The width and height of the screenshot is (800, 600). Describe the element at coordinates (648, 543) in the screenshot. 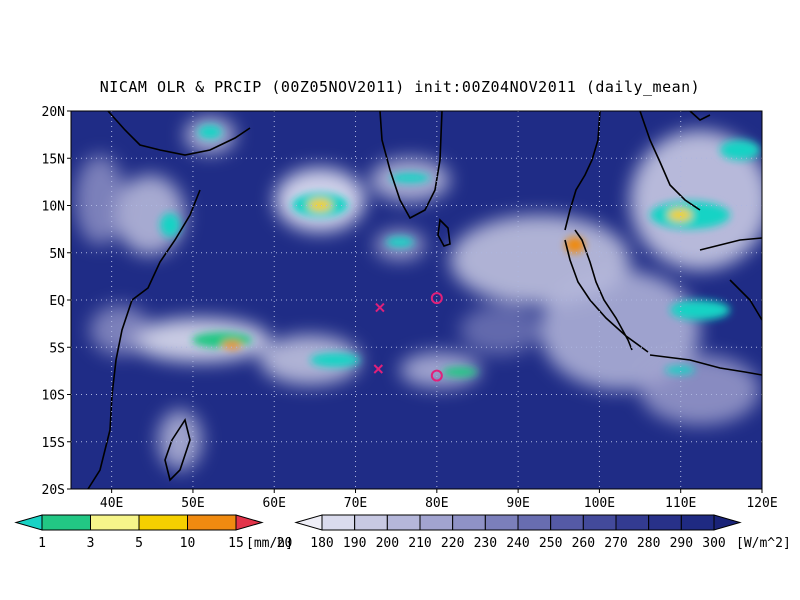

I see `colorbar-label: 280` at that location.